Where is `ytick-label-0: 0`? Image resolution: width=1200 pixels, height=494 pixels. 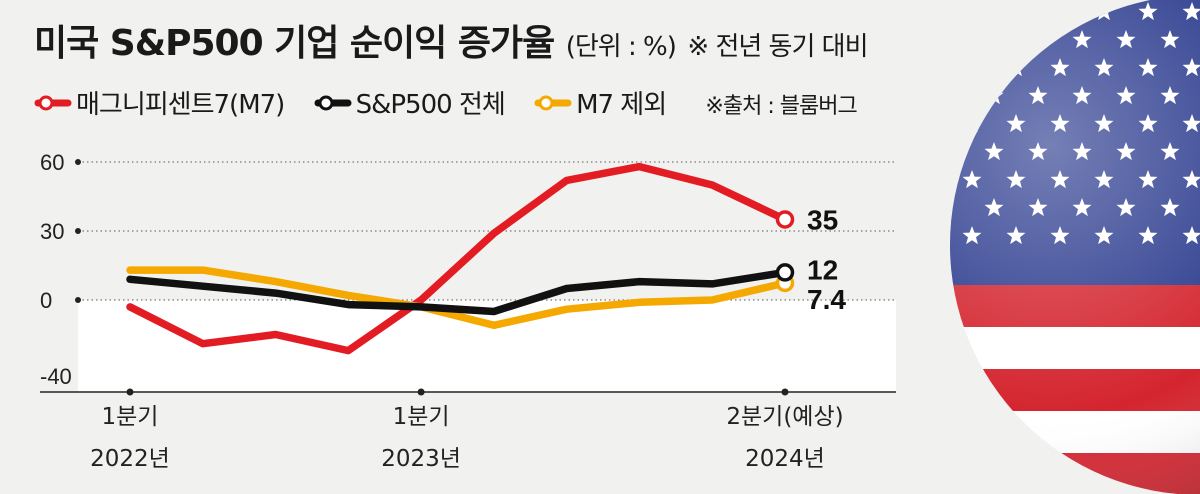
ytick-label-0: 0 is located at coordinates (46, 300).